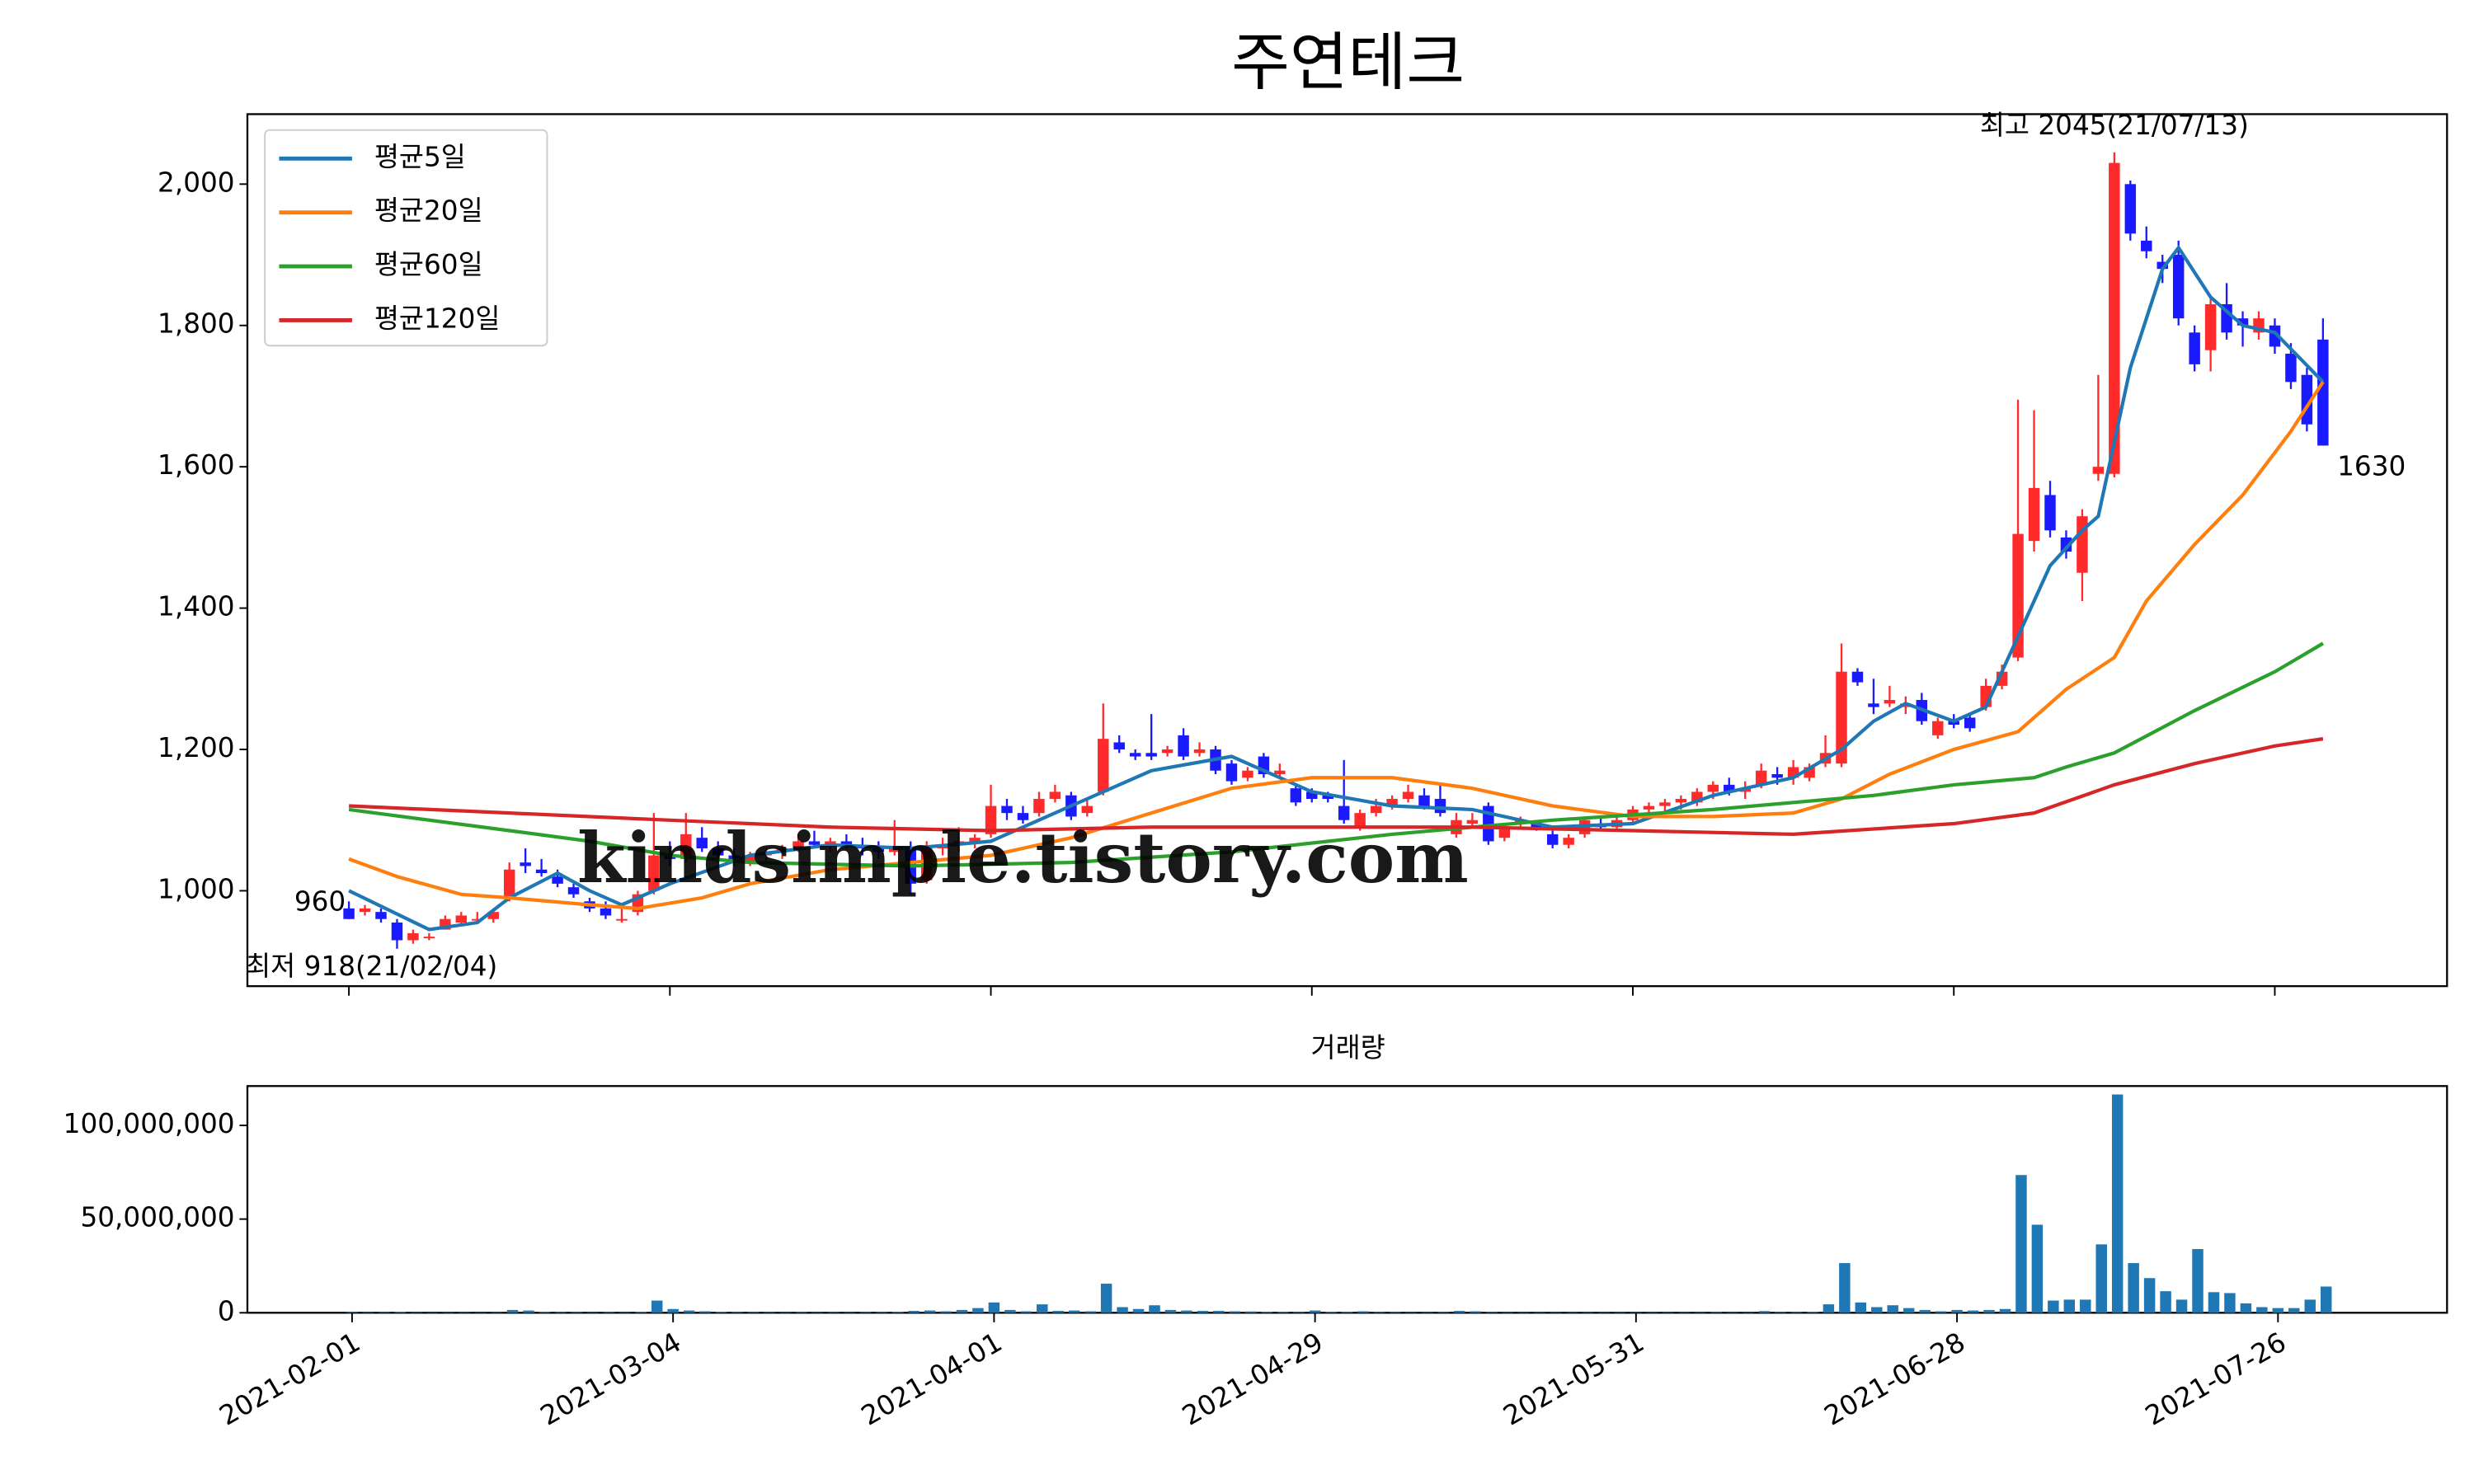 This screenshot has width=2474, height=1484. What do you see at coordinates (290, 1379) in the screenshot?
I see `x-tick-label: 2021-02-01` at bounding box center [290, 1379].